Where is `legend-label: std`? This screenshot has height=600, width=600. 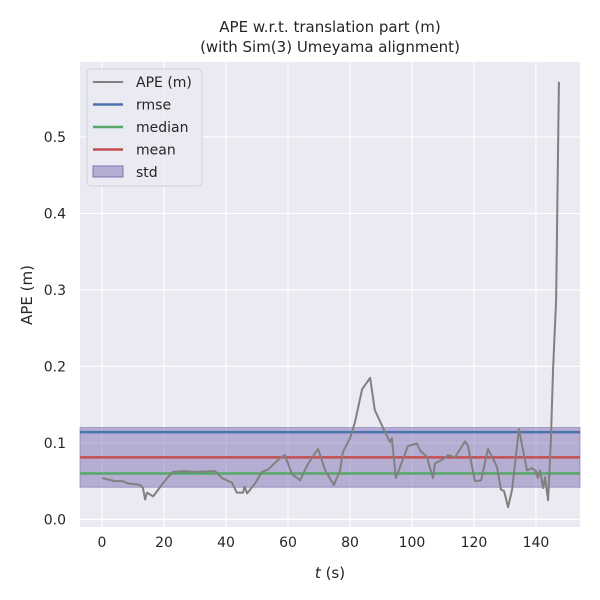
legend-label: std is located at coordinates (147, 173).